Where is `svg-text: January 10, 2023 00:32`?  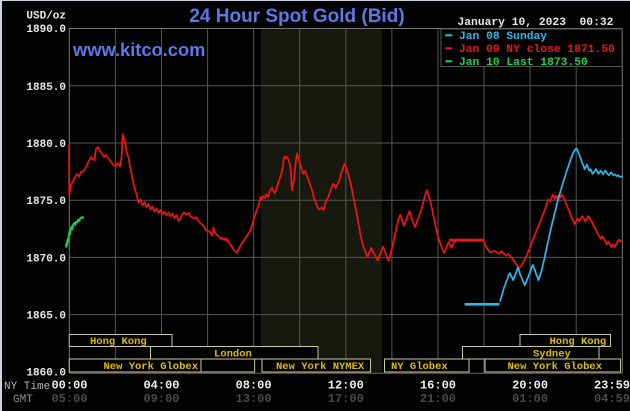
svg-text: January 10, 2023 00:32 is located at coordinates (536, 23).